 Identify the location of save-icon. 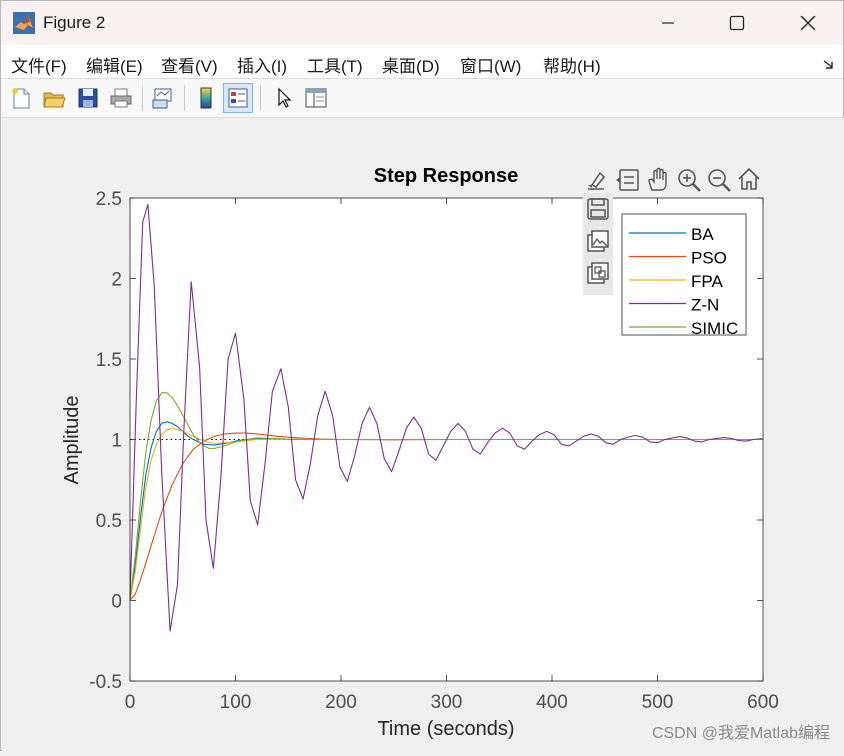
(88, 98).